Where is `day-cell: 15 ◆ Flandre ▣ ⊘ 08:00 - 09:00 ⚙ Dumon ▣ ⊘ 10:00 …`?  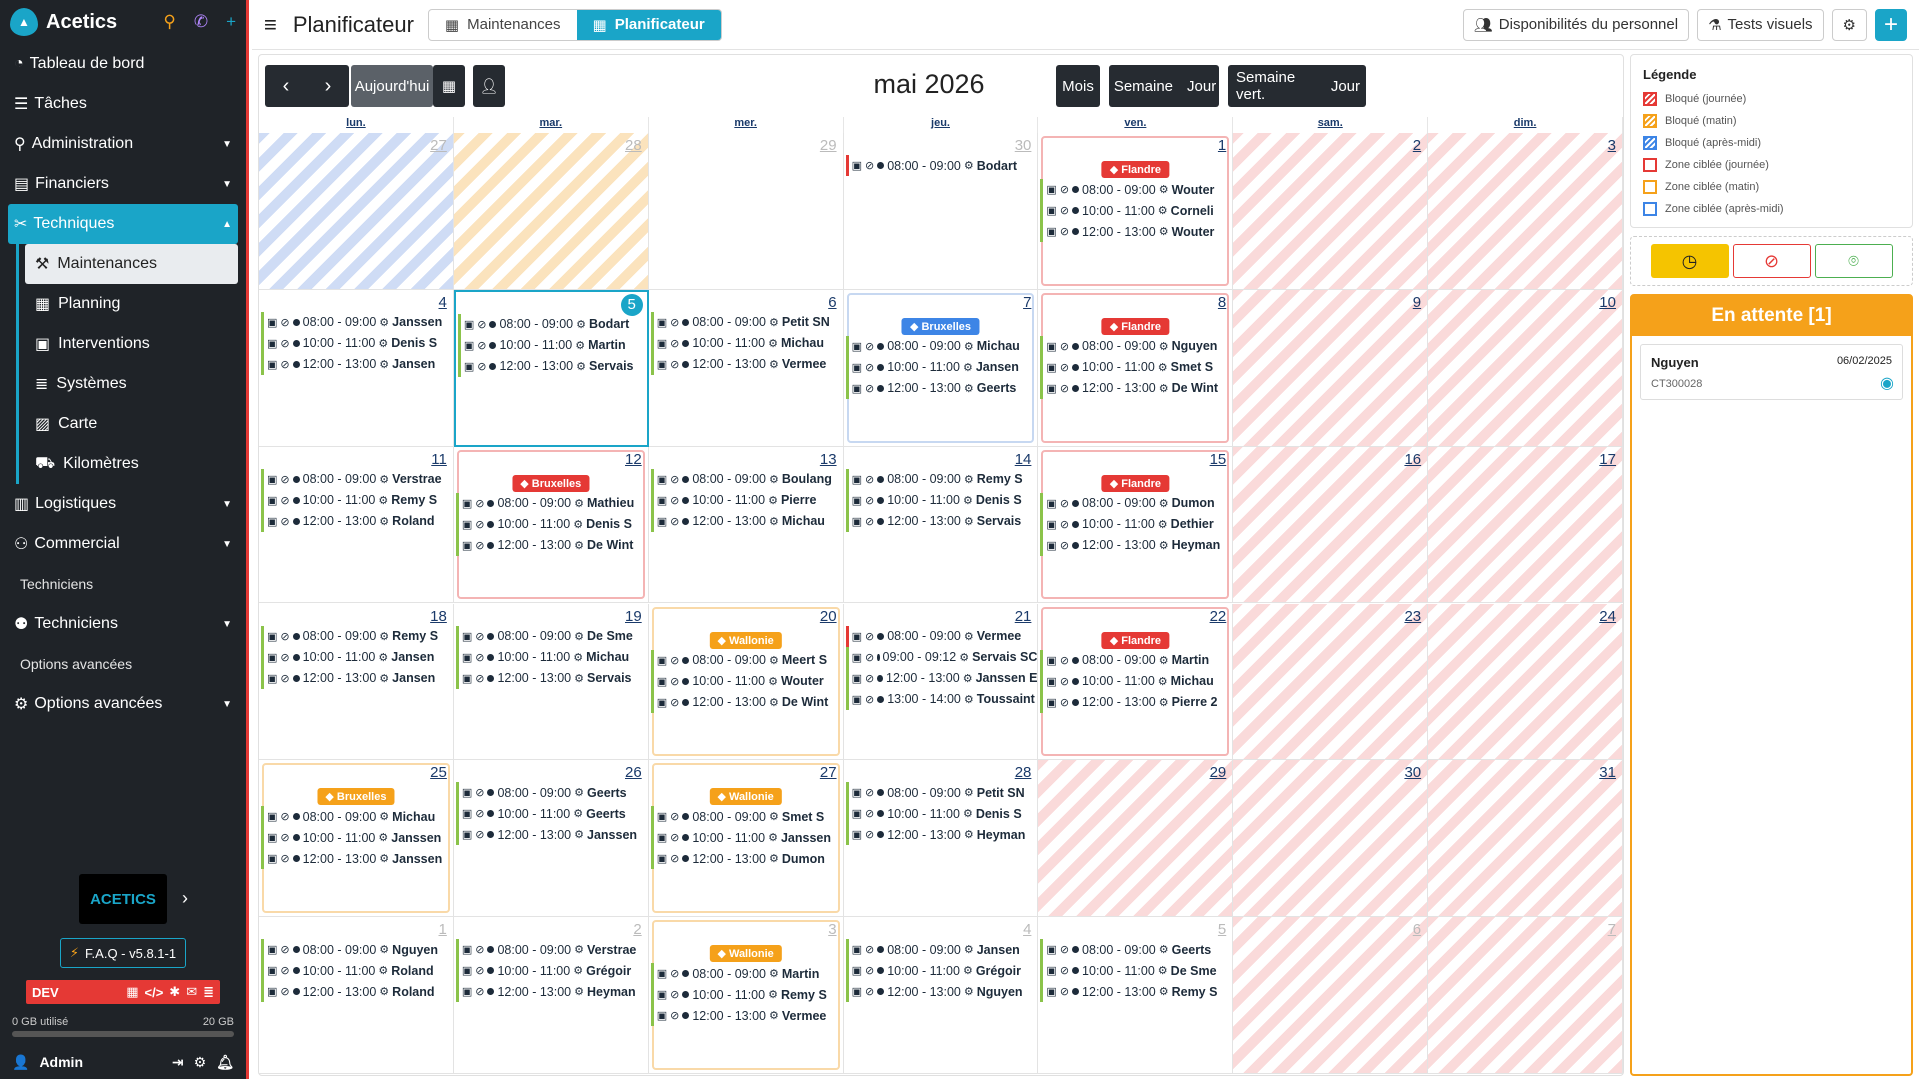
day-cell: 15 ◆ Flandre ▣ ⊘ 08:00 - 09:00 ⚙ Dumon ▣ ⊘ 10:00 … is located at coordinates (1136, 525).